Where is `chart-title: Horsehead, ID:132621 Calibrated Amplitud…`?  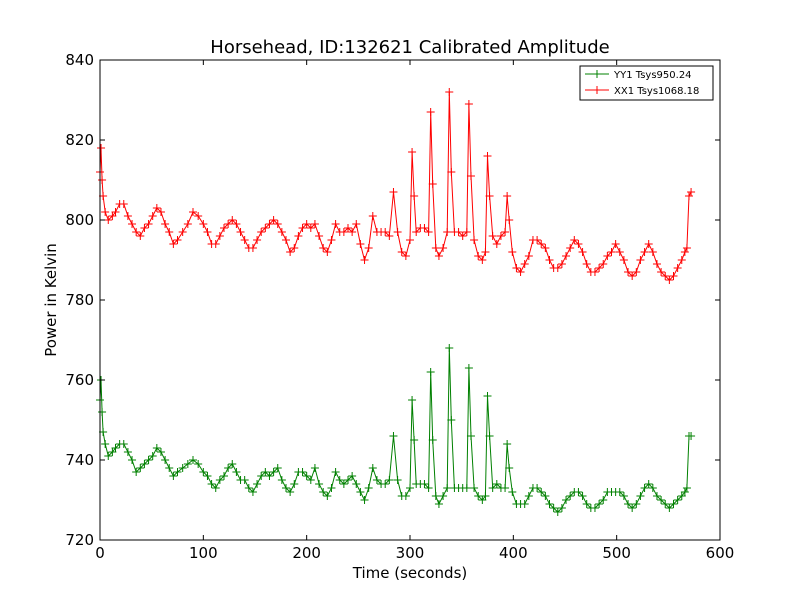 chart-title: Horsehead, ID:132621 Calibrated Amplitud… is located at coordinates (409, 47).